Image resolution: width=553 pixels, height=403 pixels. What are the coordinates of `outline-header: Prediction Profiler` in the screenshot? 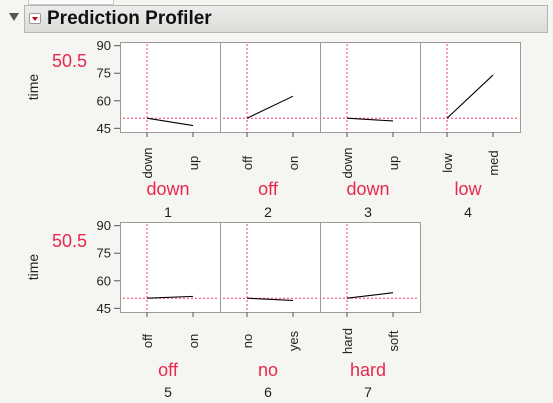 It's located at (286, 19).